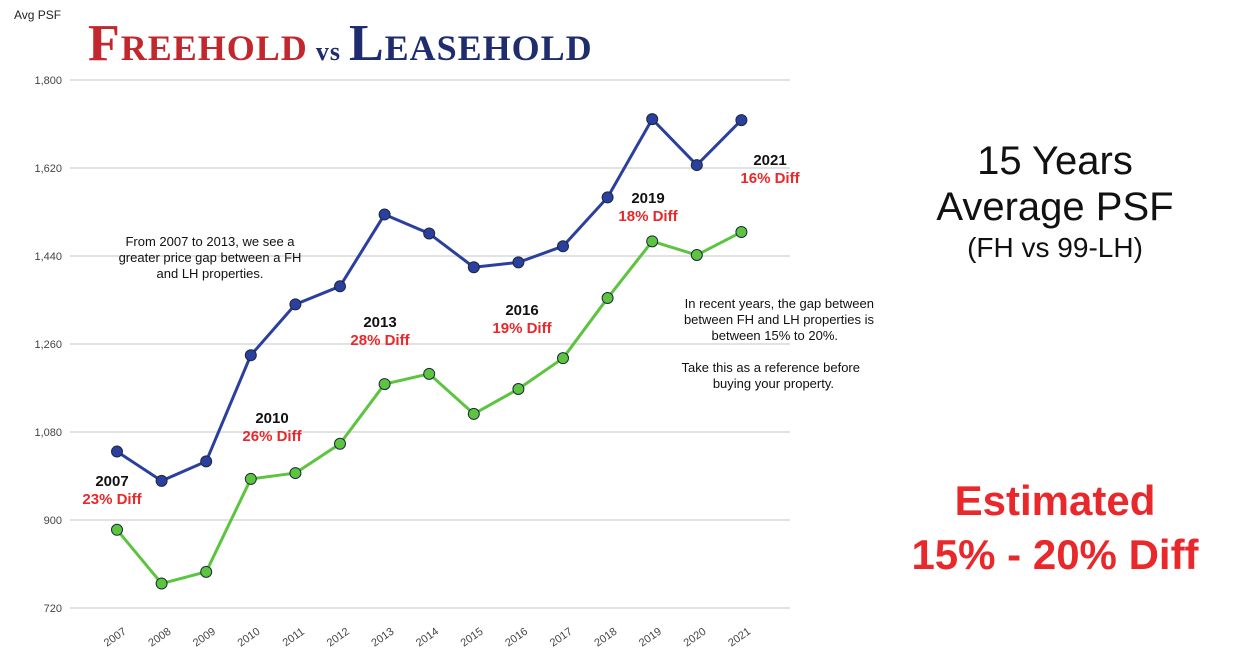 Image resolution: width=1235 pixels, height=665 pixels. What do you see at coordinates (650, 638) in the screenshot?
I see `x-tick-label: 2019` at bounding box center [650, 638].